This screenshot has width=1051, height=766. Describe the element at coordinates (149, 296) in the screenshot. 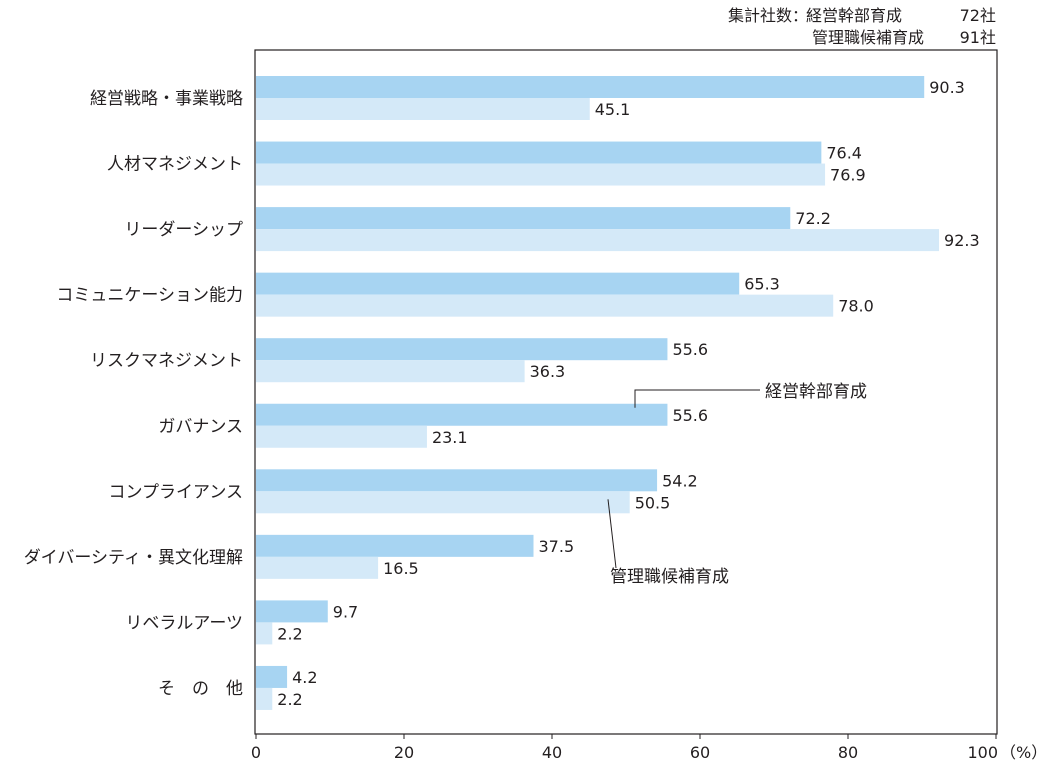

I see `category-label: コミュニケーション能力` at that location.